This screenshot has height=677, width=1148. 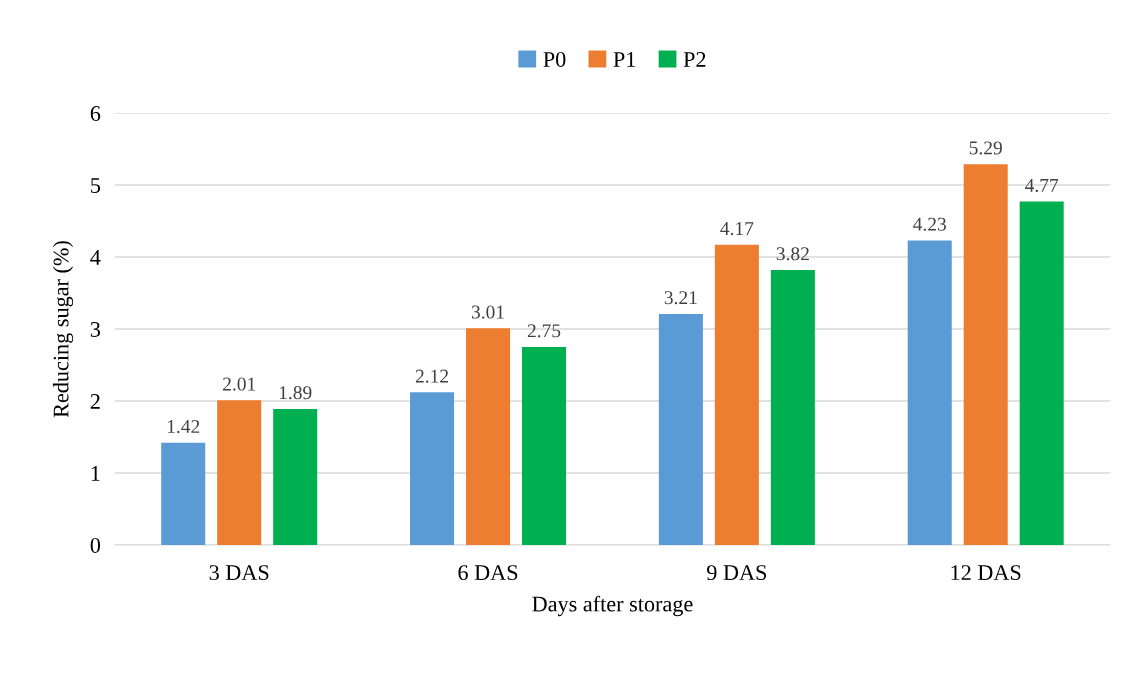 I want to click on x-tick-label: 6 DAS, so click(x=488, y=573).